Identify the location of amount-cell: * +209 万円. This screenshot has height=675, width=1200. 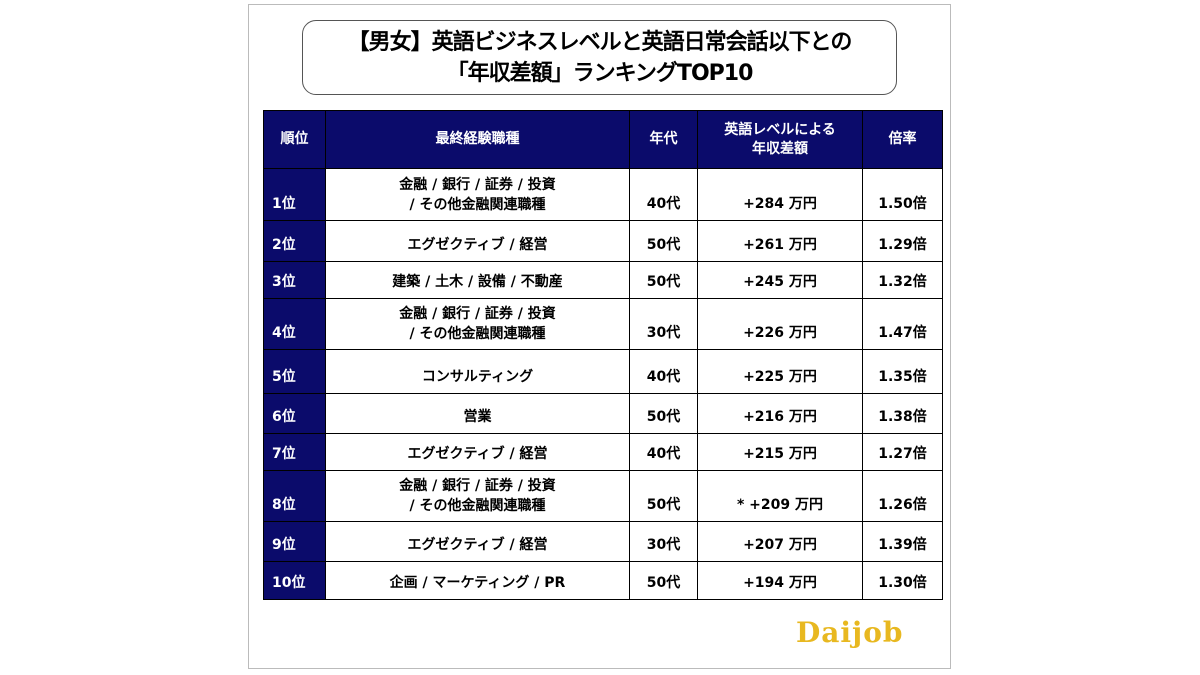
(780, 496).